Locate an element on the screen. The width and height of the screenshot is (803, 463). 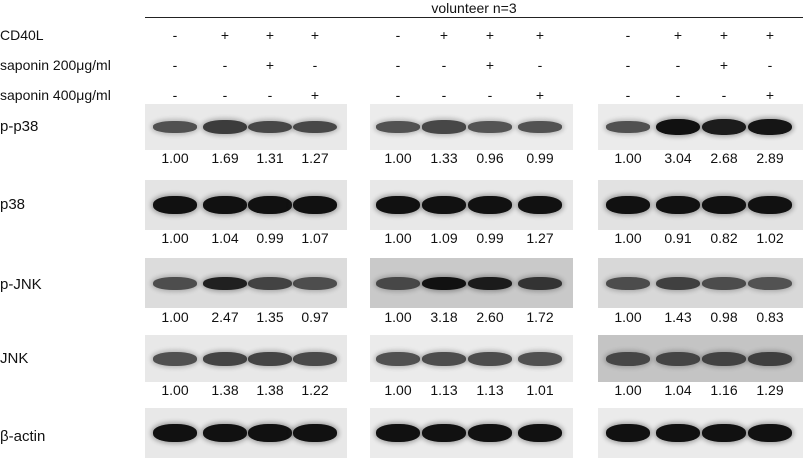
blot-label: β-actin is located at coordinates (23, 436).